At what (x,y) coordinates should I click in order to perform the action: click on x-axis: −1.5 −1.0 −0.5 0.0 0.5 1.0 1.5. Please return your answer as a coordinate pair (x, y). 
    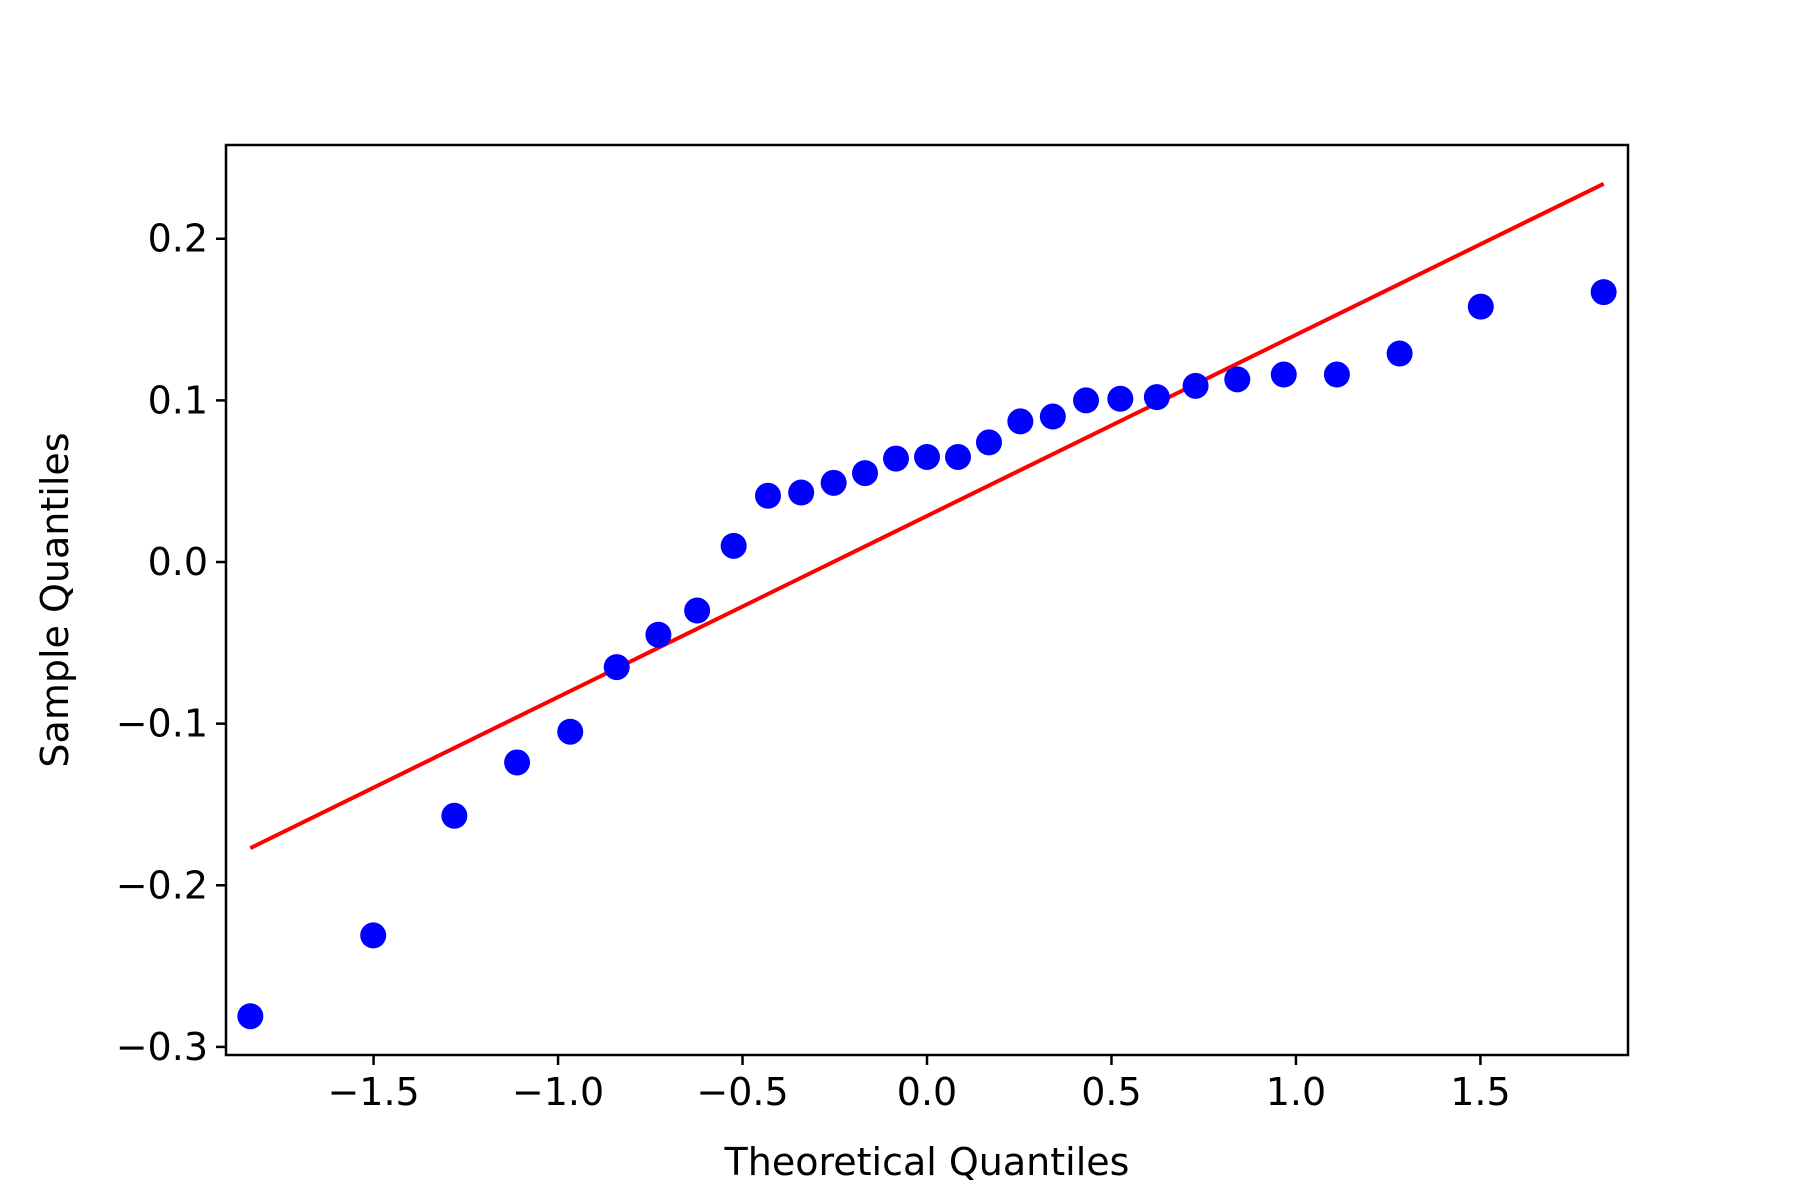
    Looking at the image, I should click on (919, 1084).